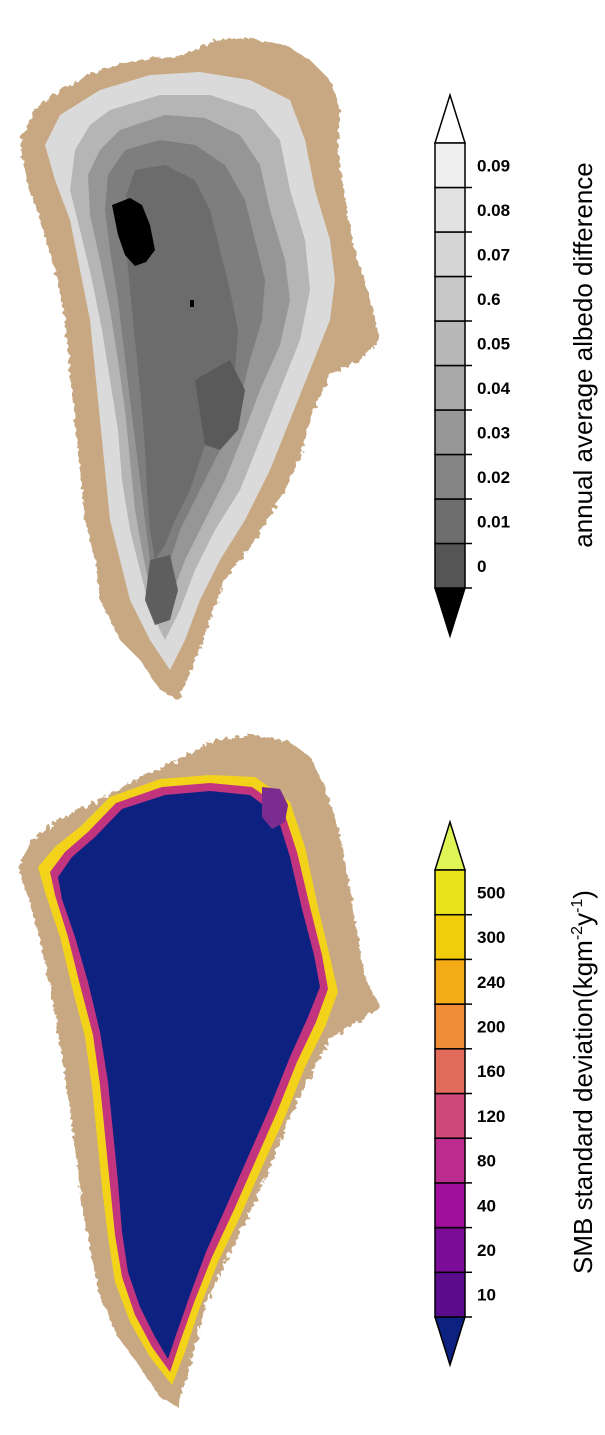  What do you see at coordinates (192, 303) in the screenshot?
I see `albedo-under-range-speck` at bounding box center [192, 303].